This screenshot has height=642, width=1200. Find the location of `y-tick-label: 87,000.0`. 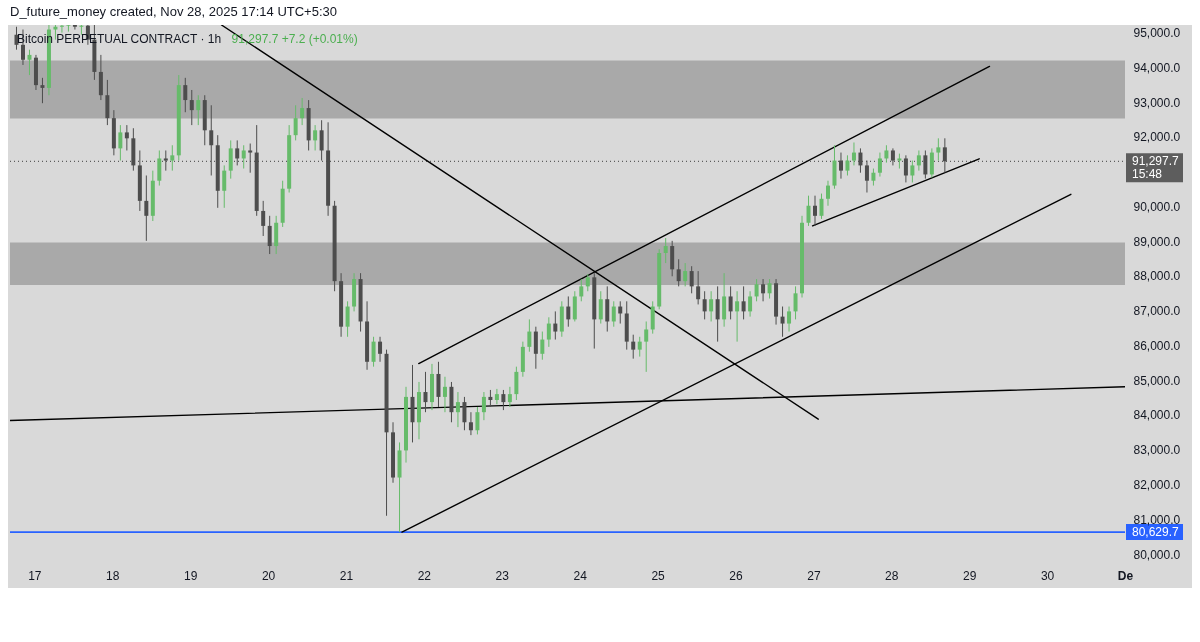

y-tick-label: 87,000.0 is located at coordinates (1157, 311).